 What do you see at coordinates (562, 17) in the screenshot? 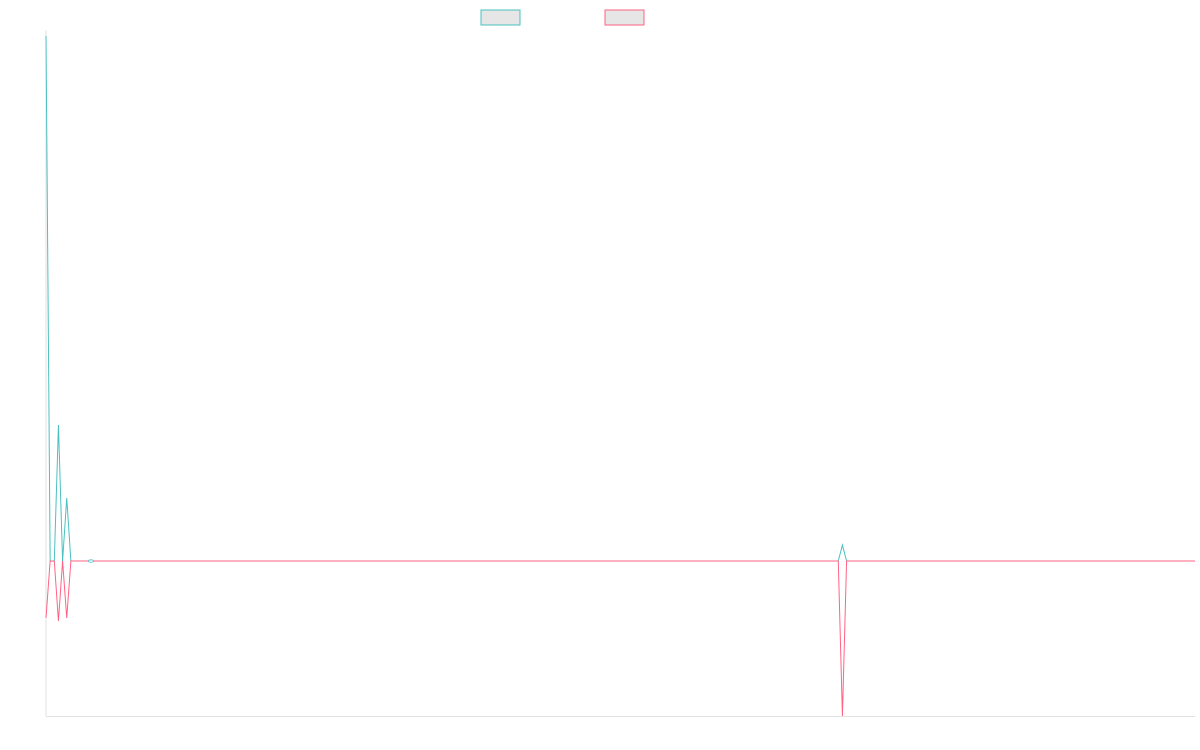
I see `legend` at bounding box center [562, 17].